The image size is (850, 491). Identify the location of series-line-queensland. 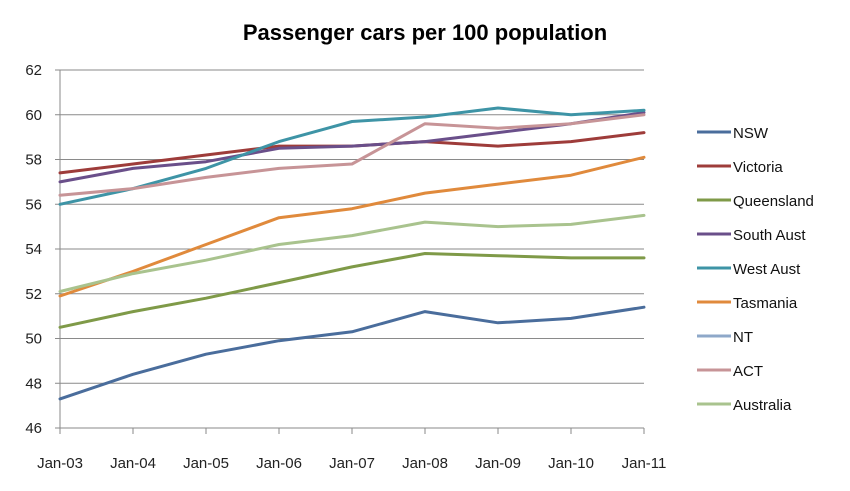
(352, 290).